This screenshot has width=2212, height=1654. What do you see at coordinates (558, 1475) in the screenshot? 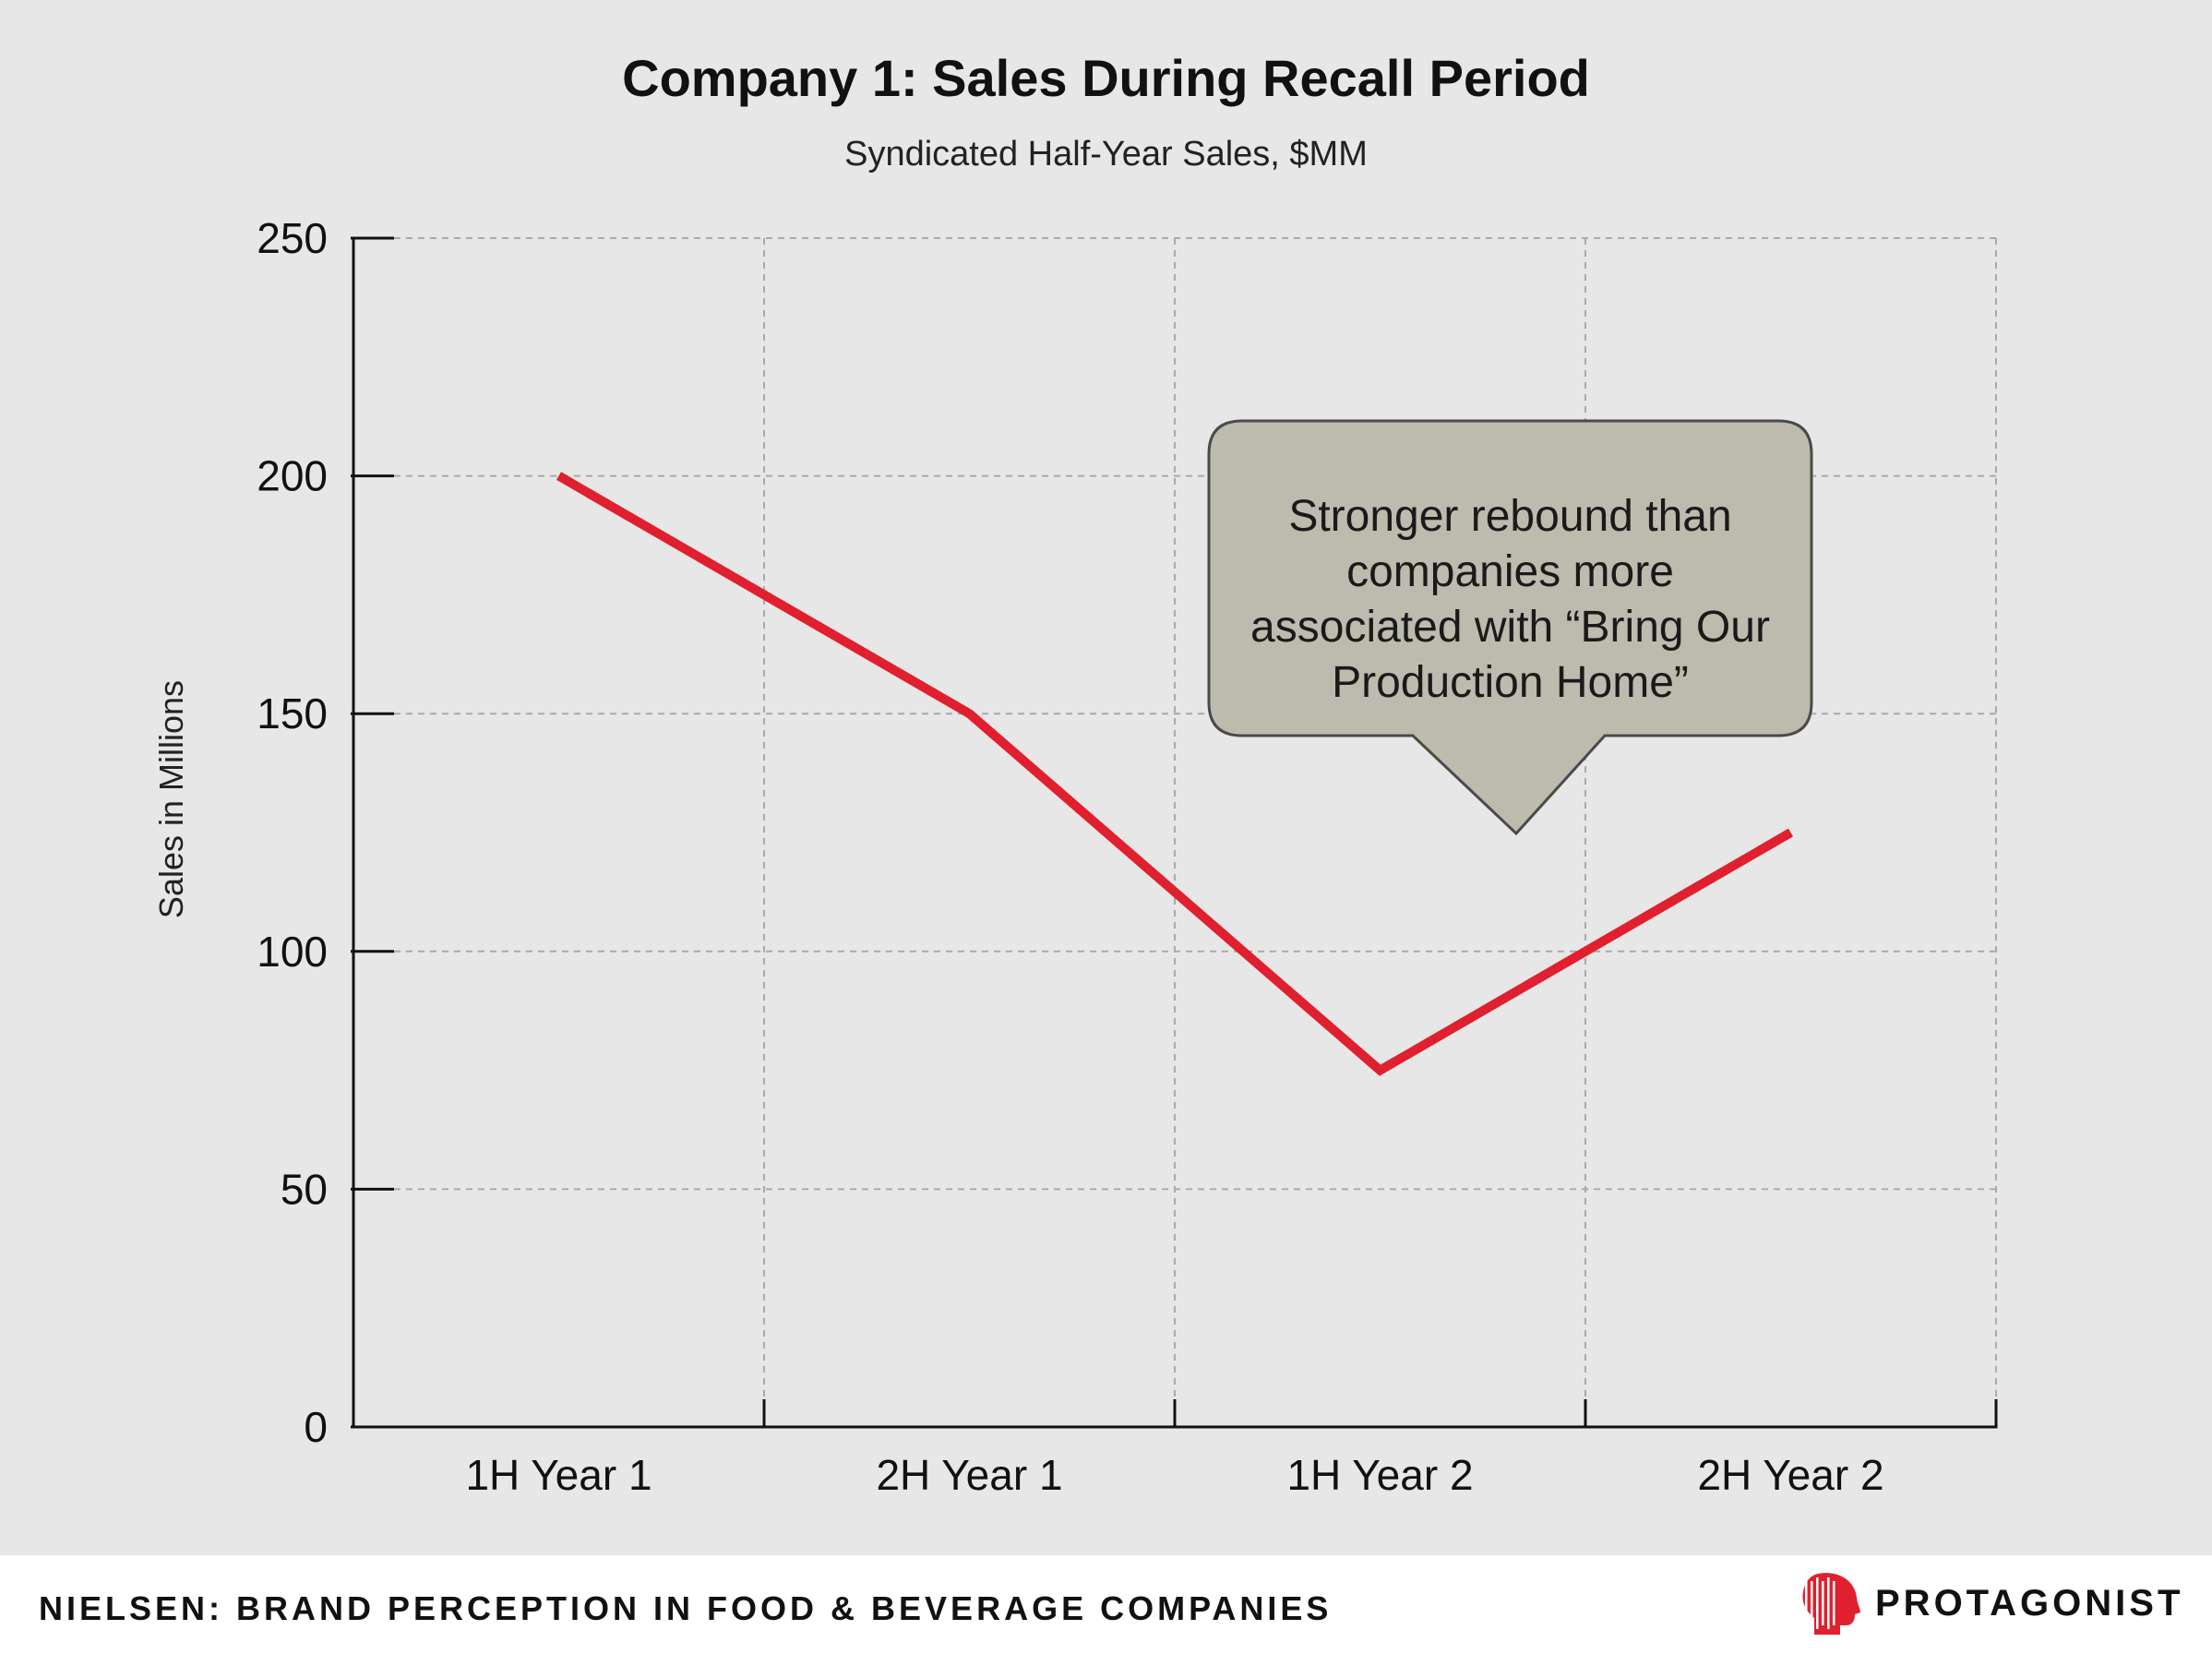
I see `x-tick-label: 1H Year 1` at bounding box center [558, 1475].